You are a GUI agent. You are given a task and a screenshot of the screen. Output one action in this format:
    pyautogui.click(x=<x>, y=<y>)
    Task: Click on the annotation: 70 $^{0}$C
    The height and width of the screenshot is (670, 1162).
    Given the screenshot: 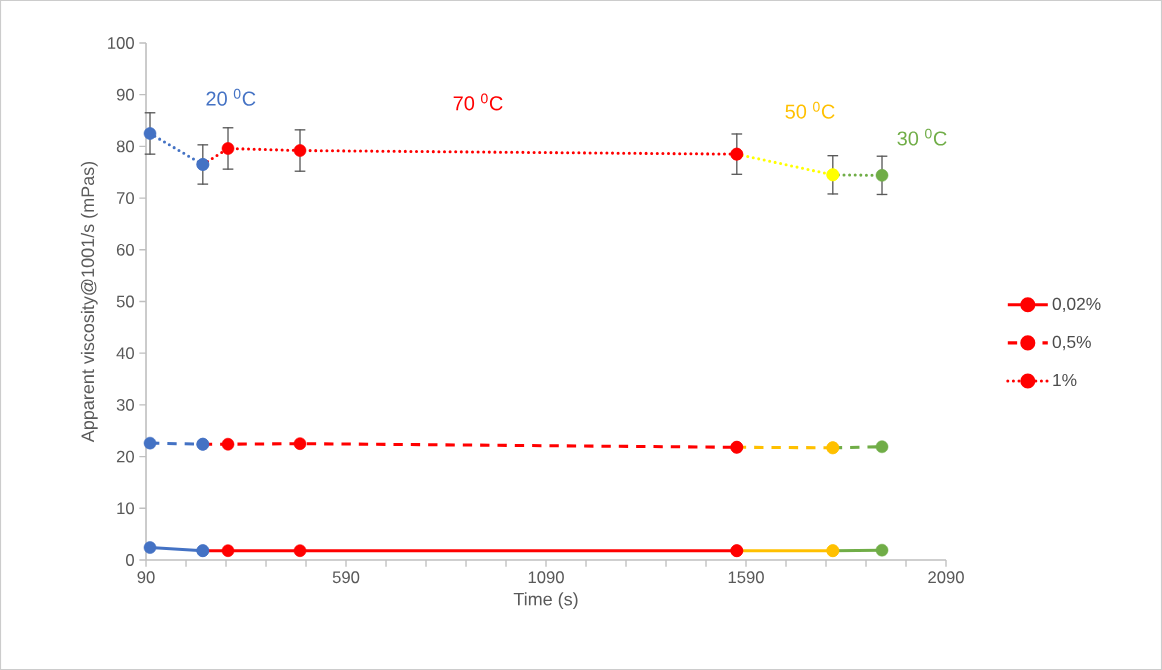 What is the action you would take?
    pyautogui.click(x=478, y=102)
    